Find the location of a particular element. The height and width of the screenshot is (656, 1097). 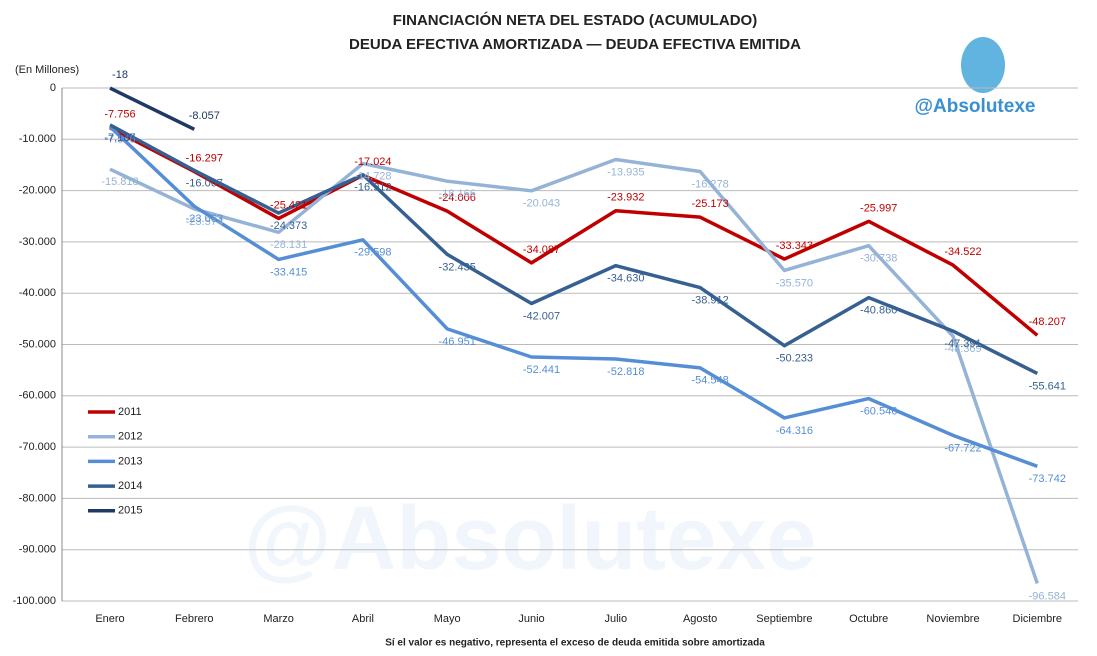

data-label: -52.818 is located at coordinates (625, 372).